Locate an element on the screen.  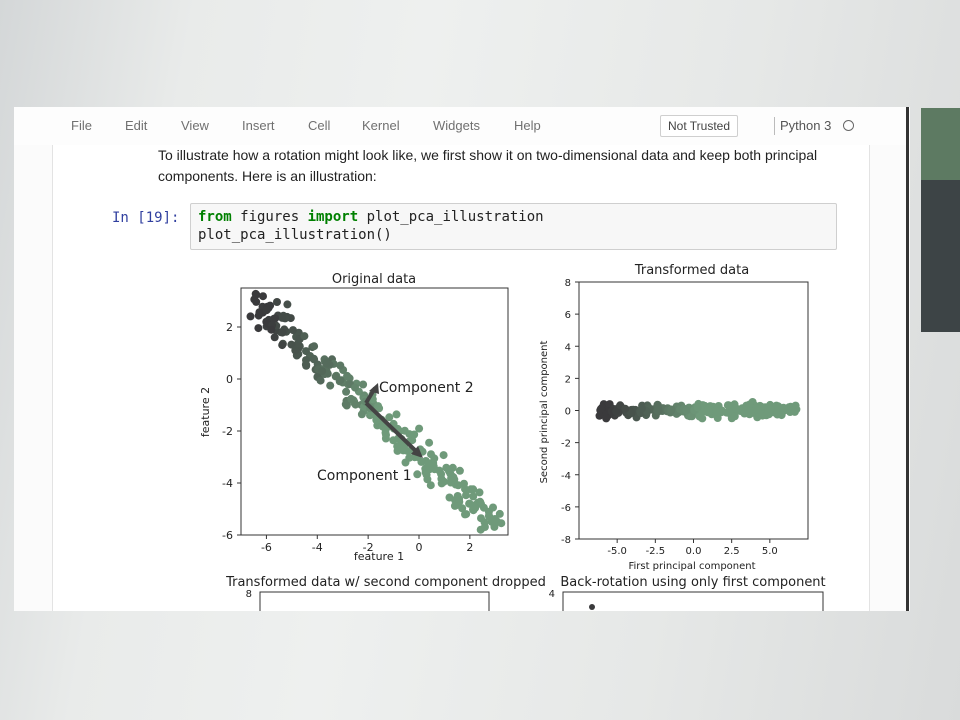
transformed-yticks: 8 6 4 2 0 -2 -4 -6 -8 is located at coordinates (570, 412).